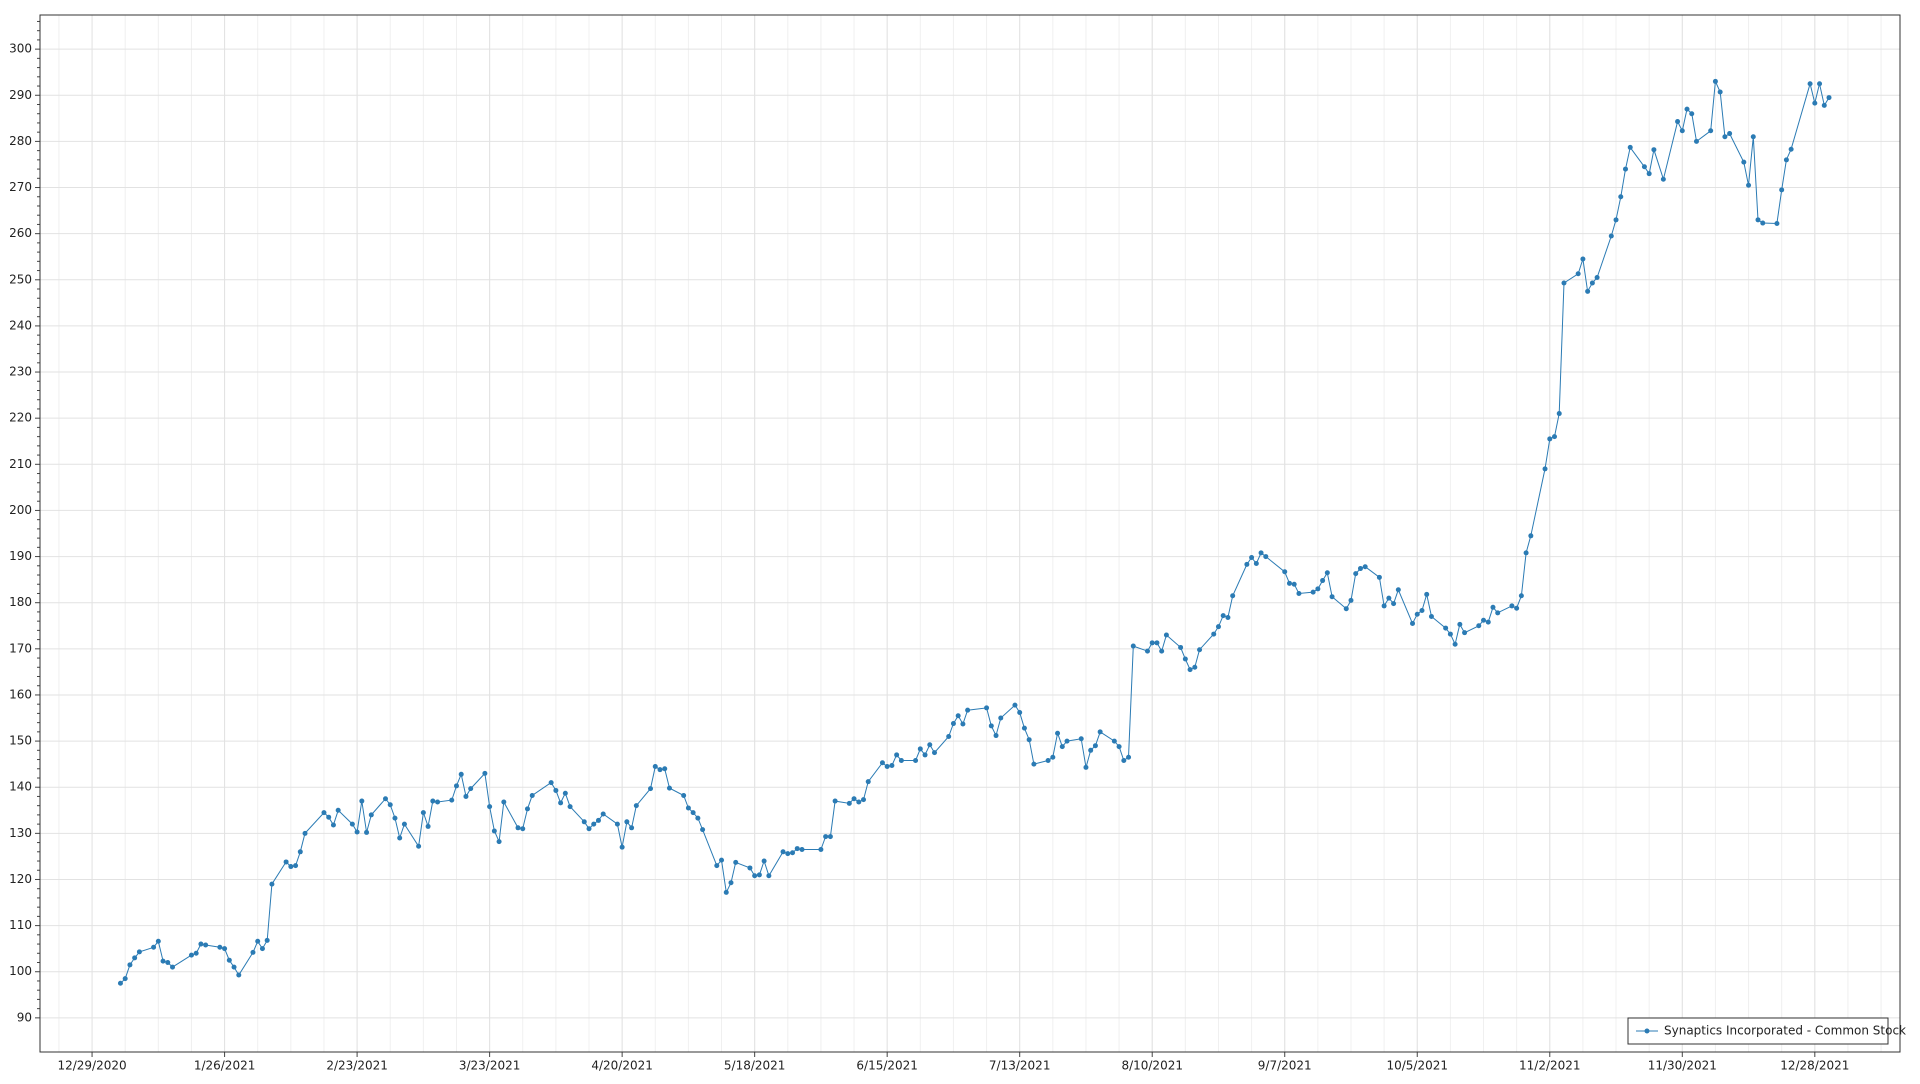 This screenshot has height=1084, width=1920. I want to click on x-tick-label: 12/29/2020, so click(91, 1066).